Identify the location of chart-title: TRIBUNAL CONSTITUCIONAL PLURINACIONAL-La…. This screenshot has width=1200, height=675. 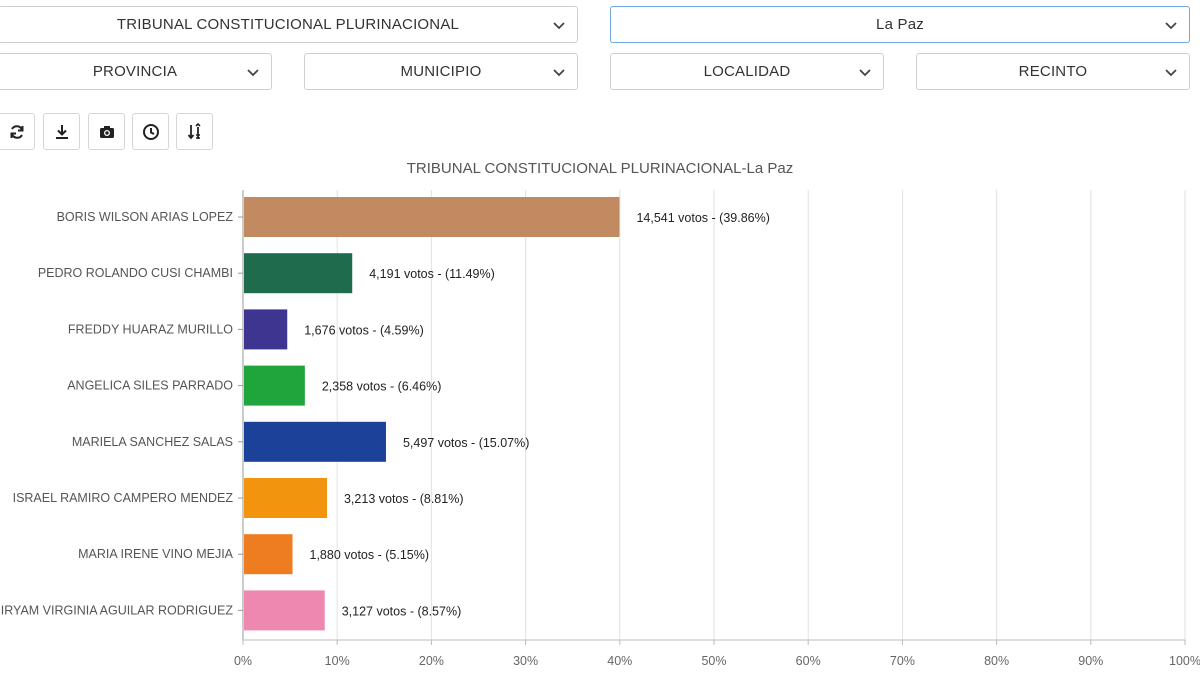
(600, 168).